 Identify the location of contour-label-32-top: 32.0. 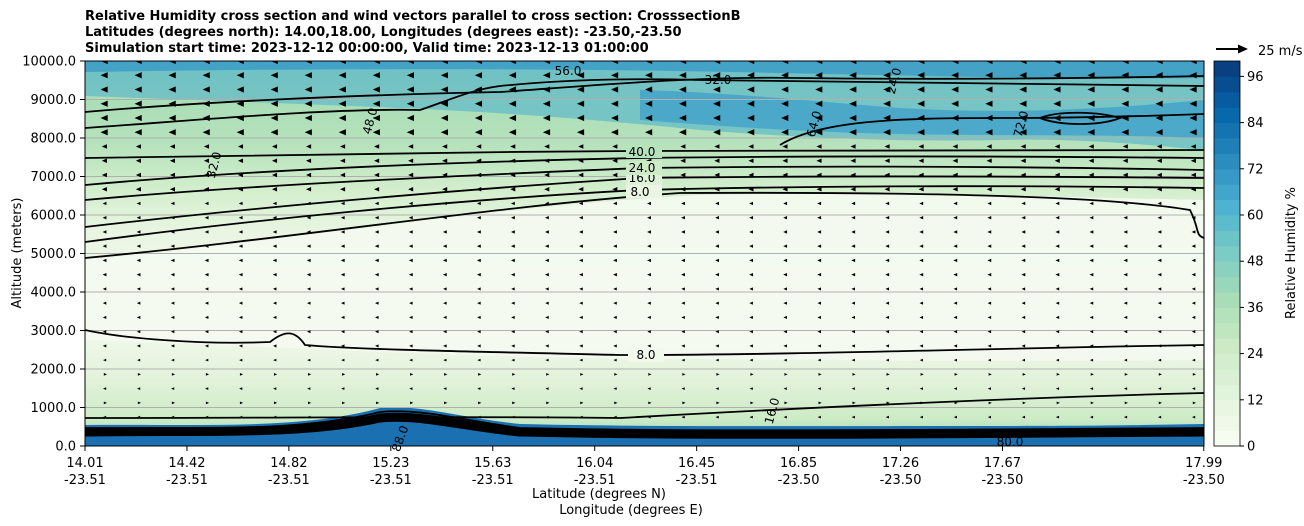
(718, 80).